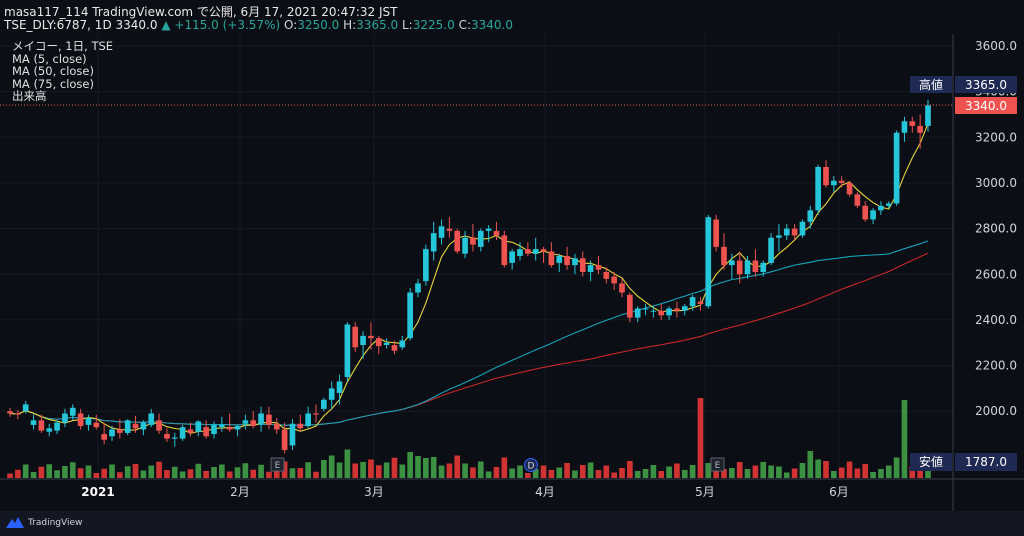 This screenshot has width=1024, height=536. What do you see at coordinates (44, 522) in the screenshot?
I see `tradingview-logo: TradingView` at bounding box center [44, 522].